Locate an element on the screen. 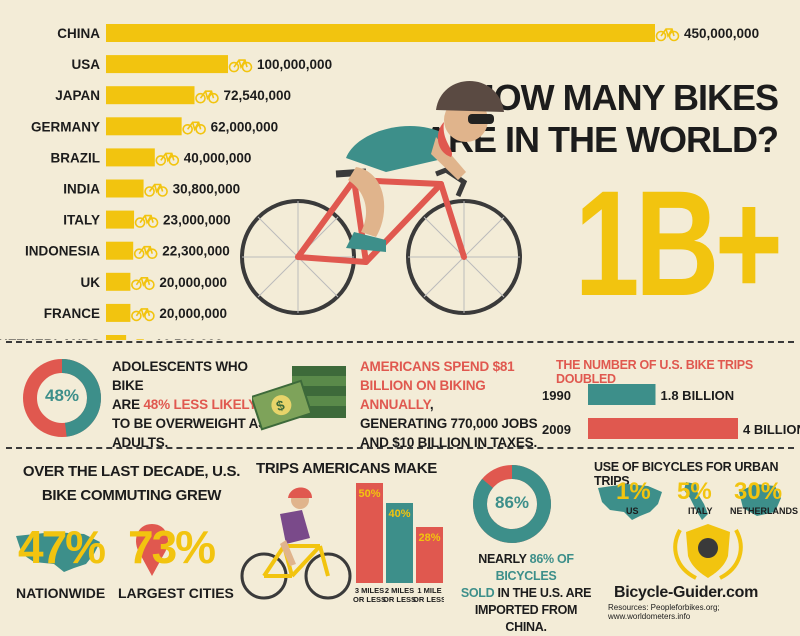 Image resolution: width=800 pixels, height=636 pixels. trips-make-label-line-1: 3 MILES is located at coordinates (369, 590).